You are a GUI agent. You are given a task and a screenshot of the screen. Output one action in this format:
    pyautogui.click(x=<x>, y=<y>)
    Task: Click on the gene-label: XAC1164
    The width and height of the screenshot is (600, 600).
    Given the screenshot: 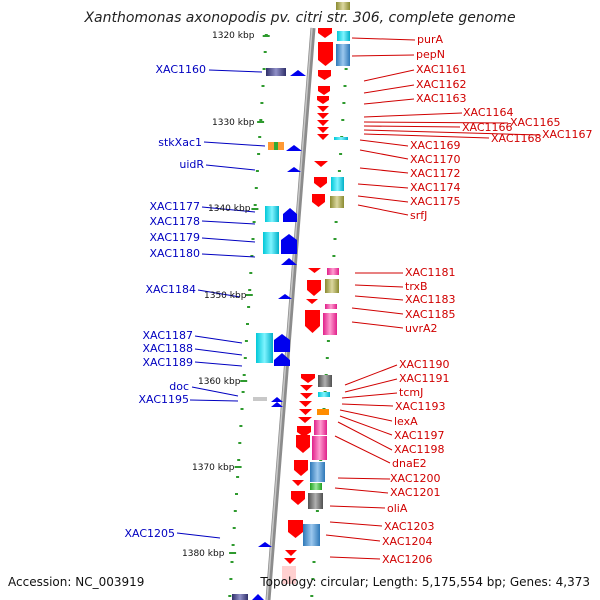 What is the action you would take?
    pyautogui.click(x=488, y=112)
    